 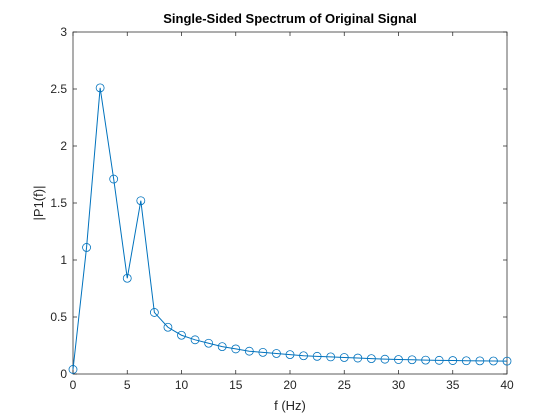 What do you see at coordinates (507, 385) in the screenshot?
I see `x-tick-label: 40` at bounding box center [507, 385].